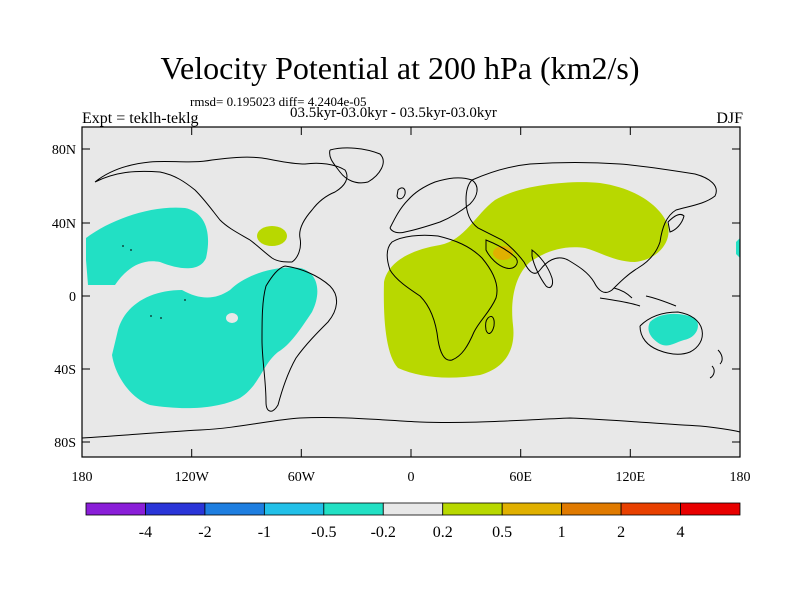 This screenshot has height=600, width=800. What do you see at coordinates (192, 477) in the screenshot?
I see `lon-tick-label: 120W` at bounding box center [192, 477].